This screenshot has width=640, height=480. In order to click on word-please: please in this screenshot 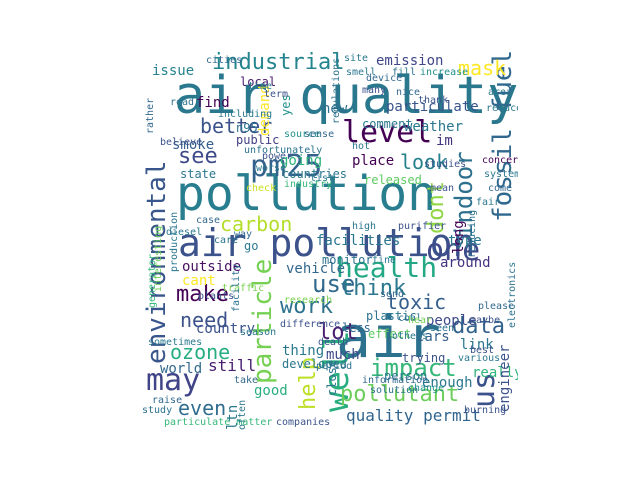, I will do `click(496, 306)`.